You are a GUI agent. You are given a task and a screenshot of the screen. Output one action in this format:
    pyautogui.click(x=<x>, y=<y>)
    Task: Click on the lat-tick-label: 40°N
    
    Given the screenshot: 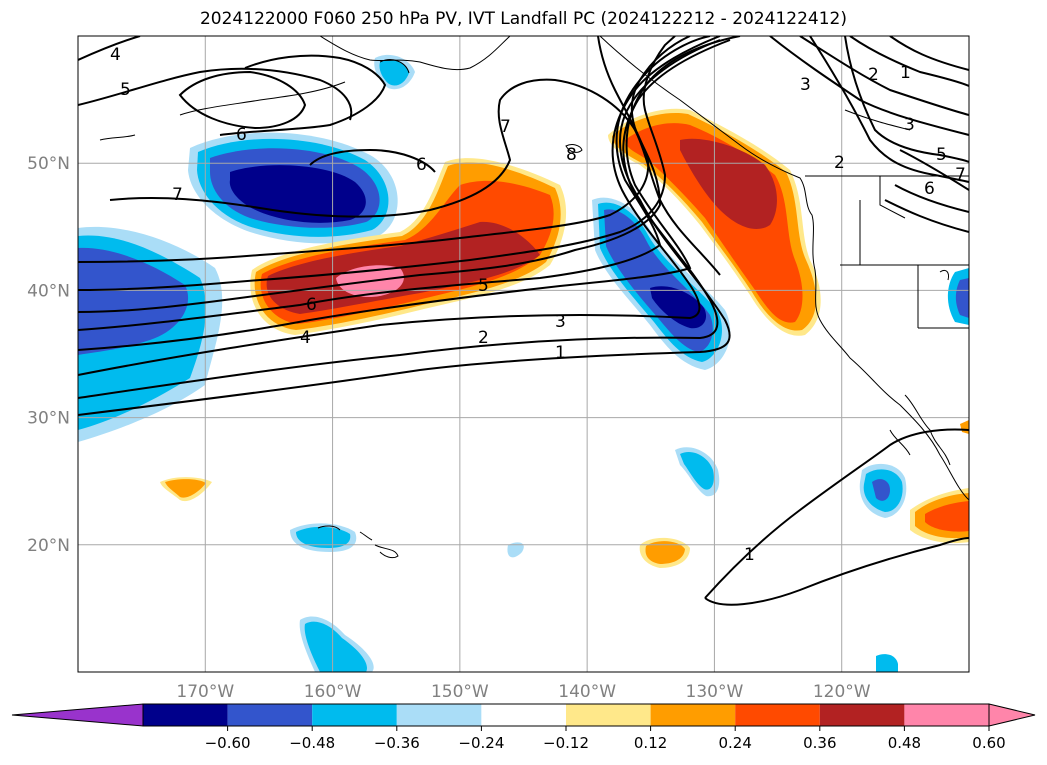 What is the action you would take?
    pyautogui.click(x=48, y=291)
    